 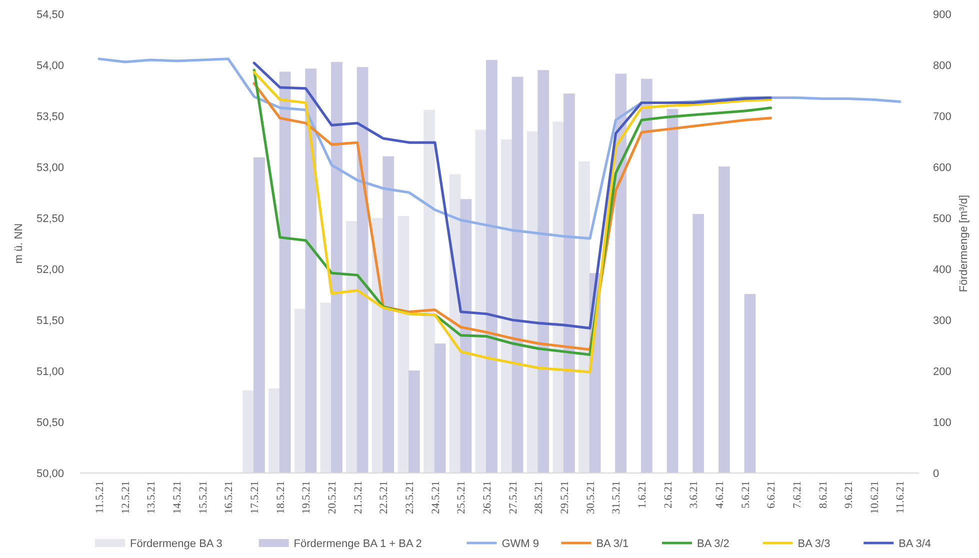 I want to click on x-tick-label: 18.5.21, so click(x=280, y=497).